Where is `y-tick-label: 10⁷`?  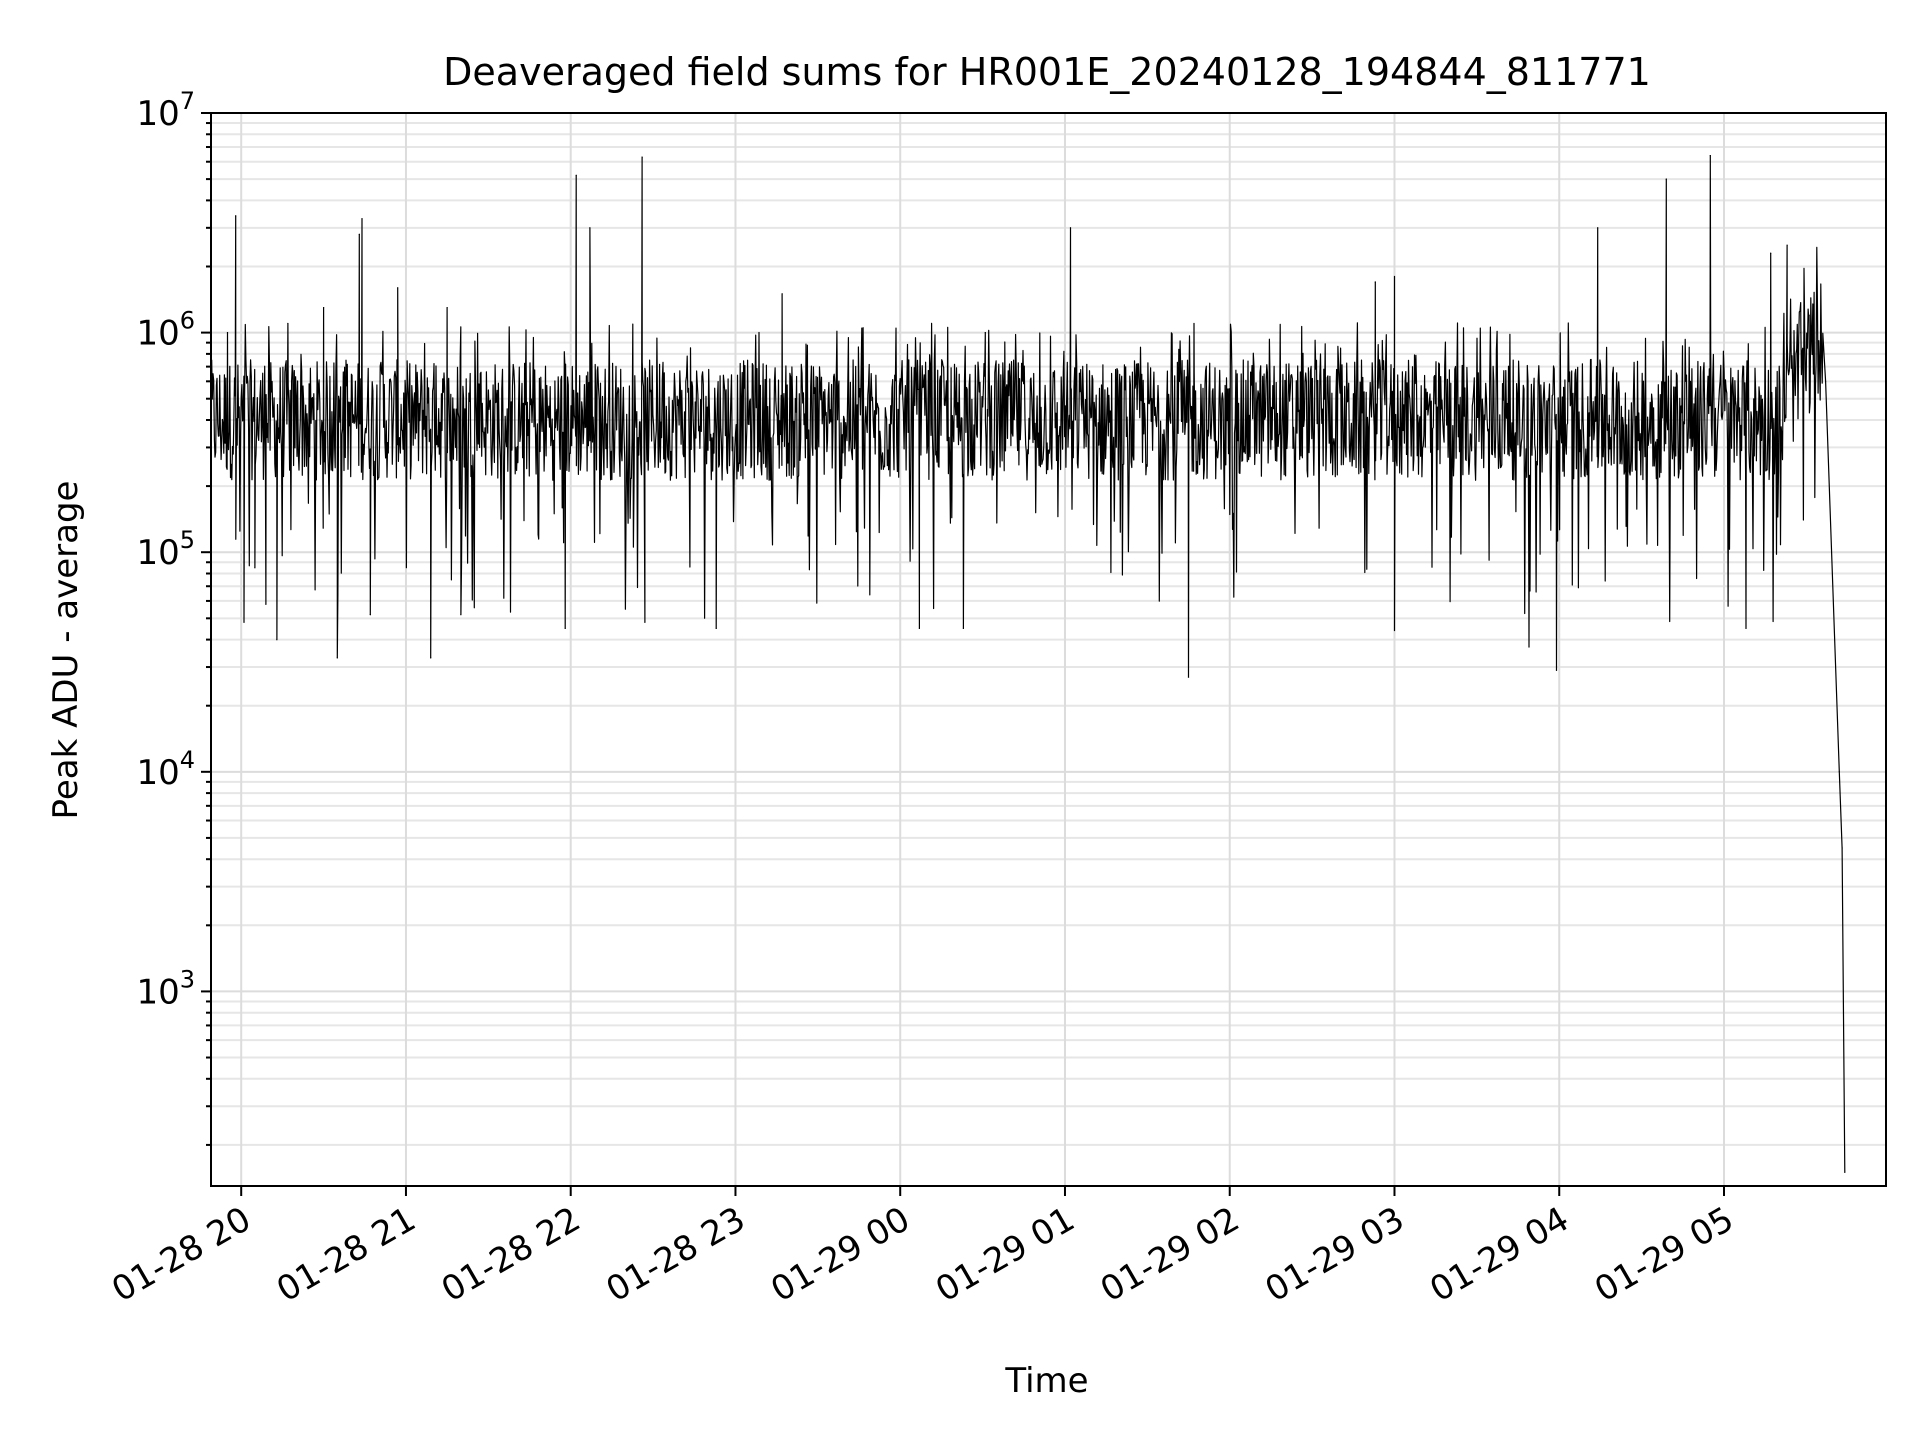
y-tick-label: 10⁷ is located at coordinates (165, 110).